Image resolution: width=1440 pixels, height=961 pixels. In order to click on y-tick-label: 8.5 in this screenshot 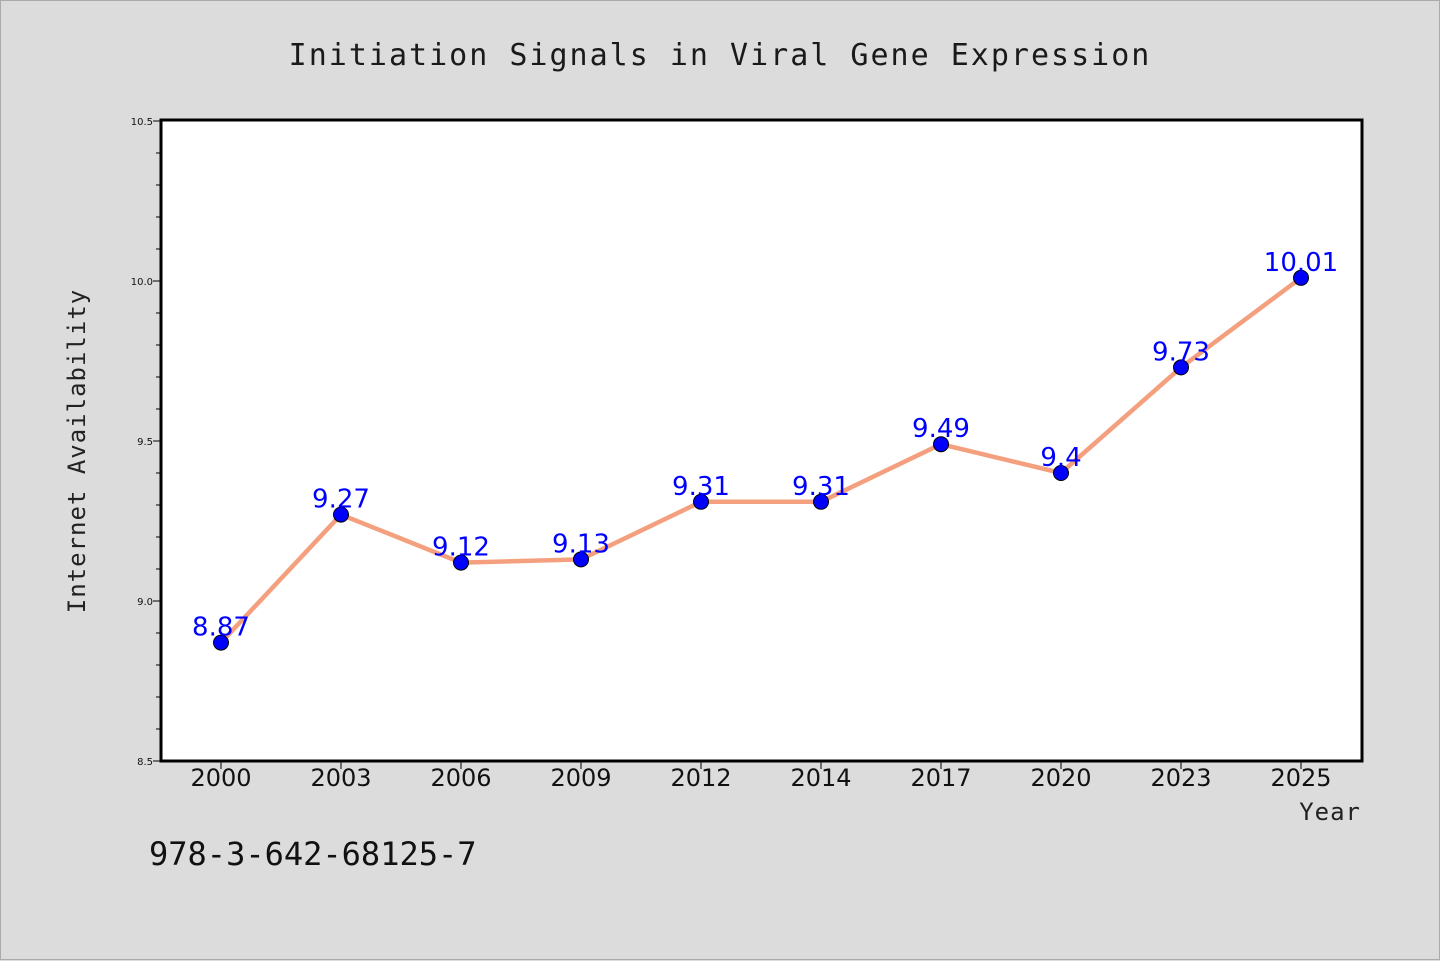, I will do `click(145, 762)`.